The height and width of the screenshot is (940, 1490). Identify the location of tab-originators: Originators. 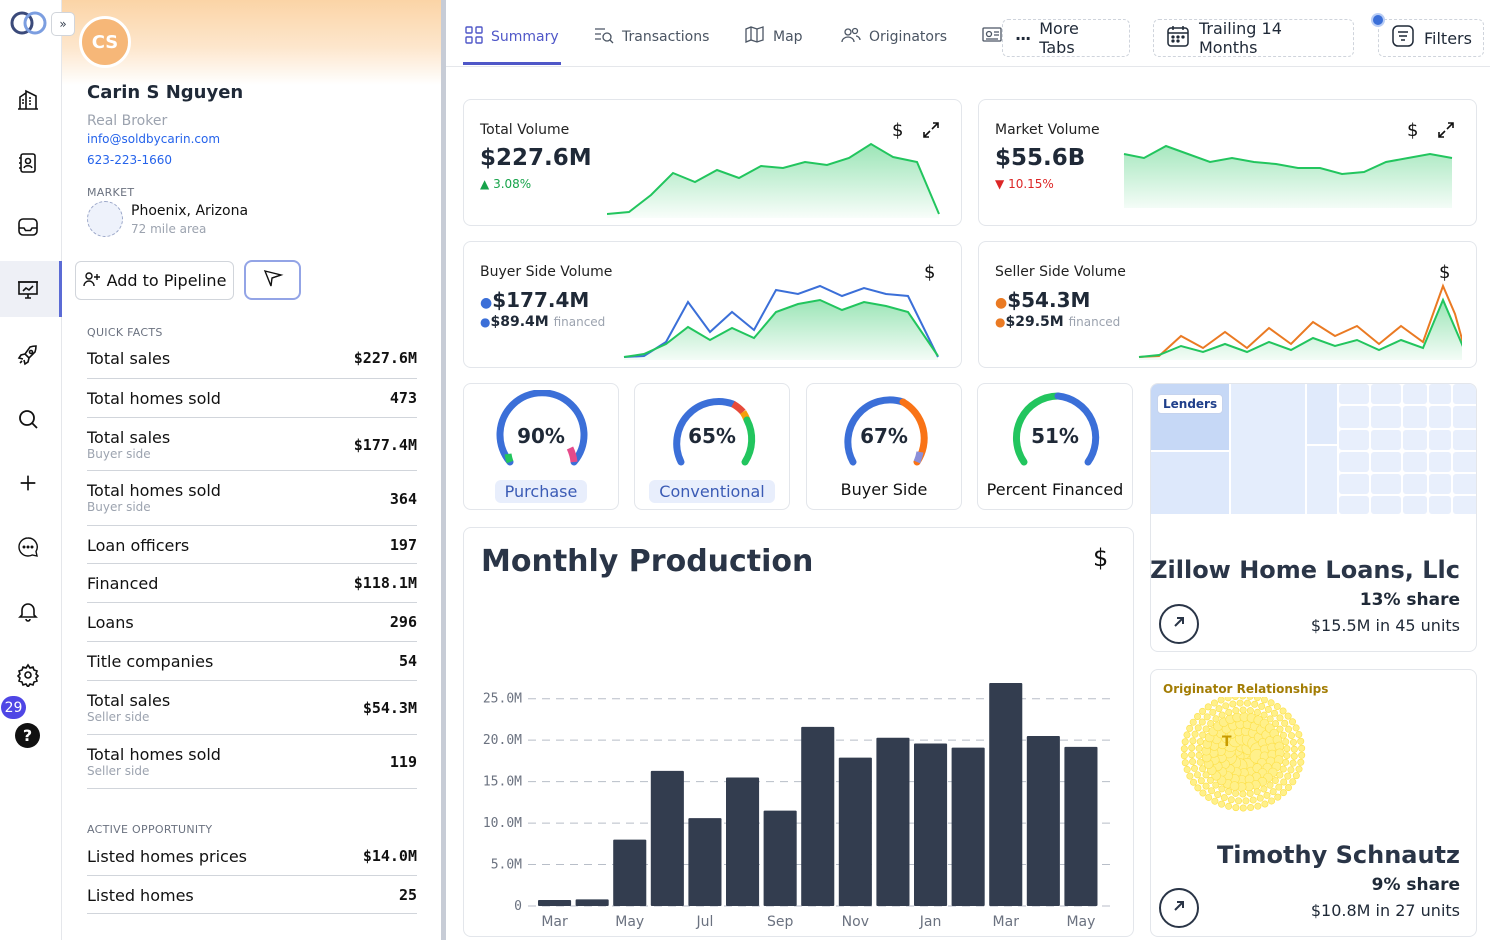
(894, 37).